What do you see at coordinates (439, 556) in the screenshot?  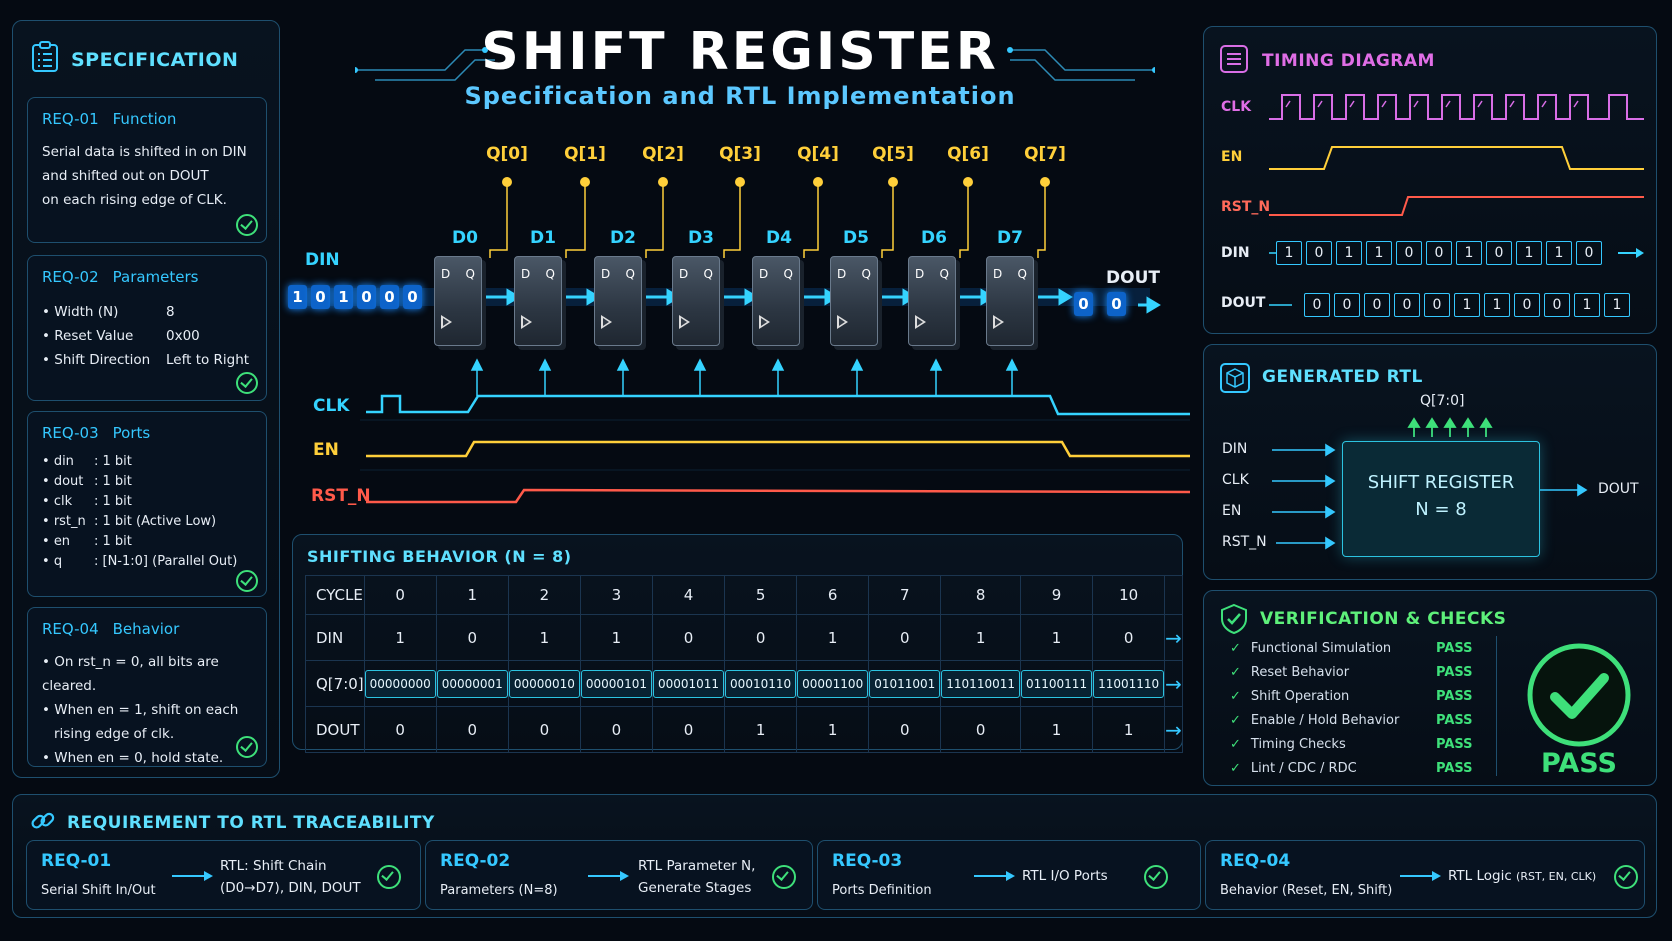 I see `shifting-behavior-title: SHIFTING BEHAVIOR (N = 8)` at bounding box center [439, 556].